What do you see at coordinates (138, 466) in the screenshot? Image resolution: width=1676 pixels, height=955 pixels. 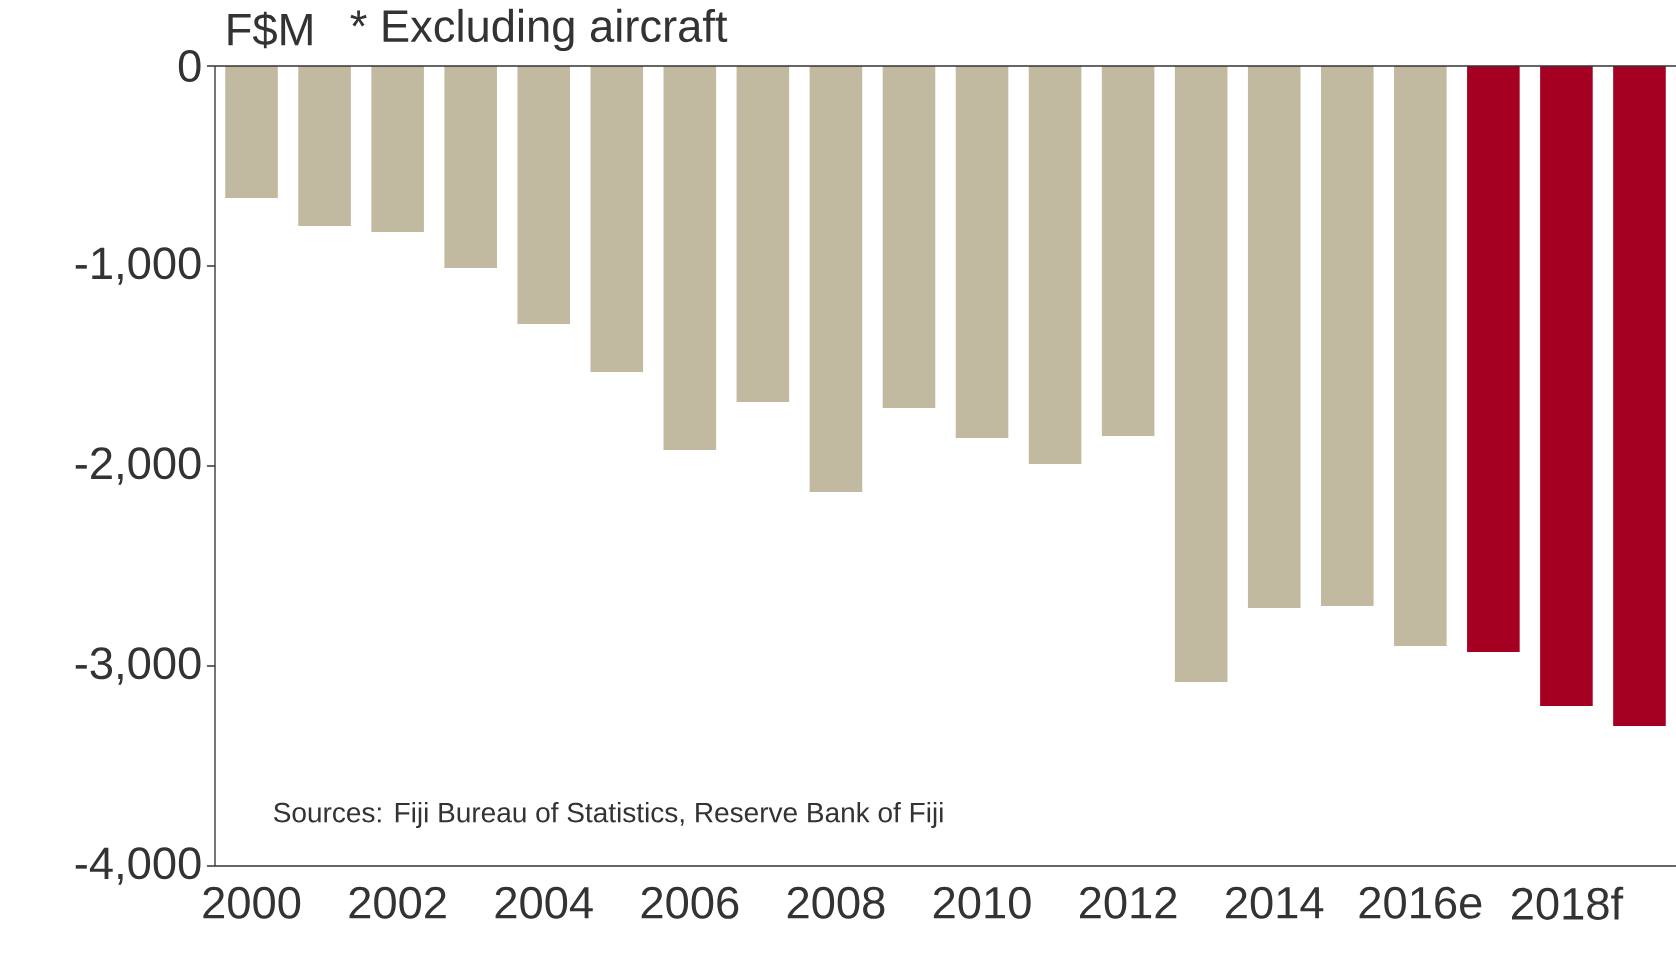 I see `y-tick-label: -2,000` at bounding box center [138, 466].